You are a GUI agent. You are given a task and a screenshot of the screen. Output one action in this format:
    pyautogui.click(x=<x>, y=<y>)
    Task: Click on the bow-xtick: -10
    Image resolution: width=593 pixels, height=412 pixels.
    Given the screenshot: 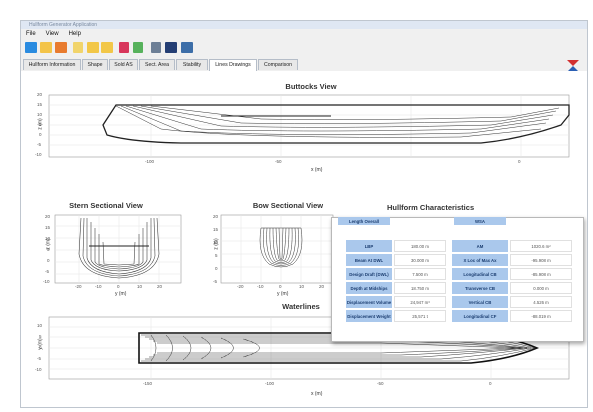 What is the action you would take?
    pyautogui.click(x=260, y=286)
    